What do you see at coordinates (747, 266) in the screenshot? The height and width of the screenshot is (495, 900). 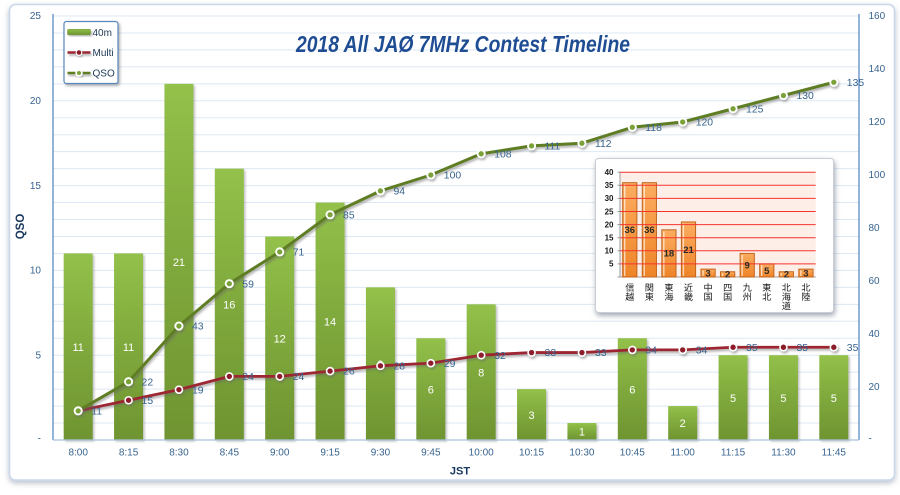 I see `svg-text: 9` at bounding box center [747, 266].